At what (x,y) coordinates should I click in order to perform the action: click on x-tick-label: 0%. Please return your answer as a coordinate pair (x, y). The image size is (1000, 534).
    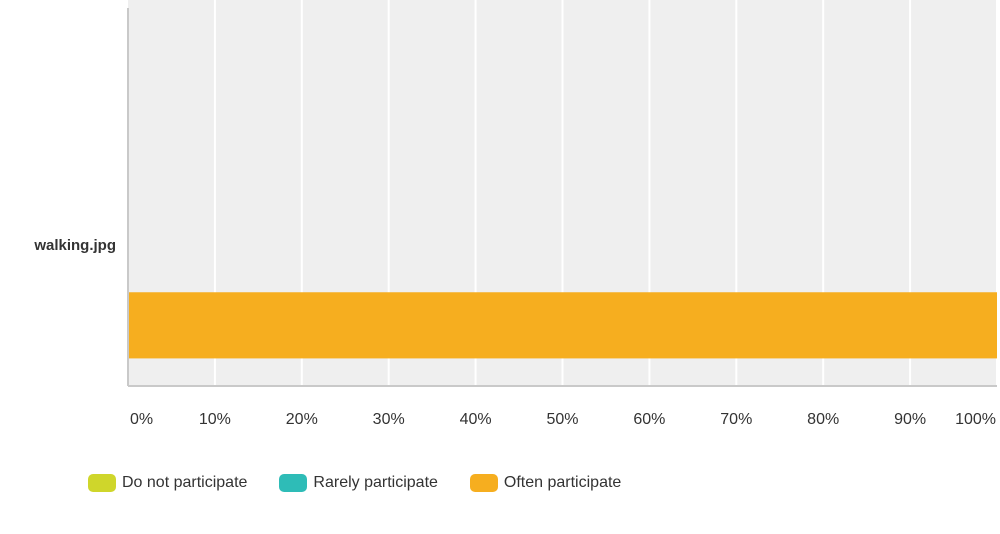
    Looking at the image, I should click on (141, 419).